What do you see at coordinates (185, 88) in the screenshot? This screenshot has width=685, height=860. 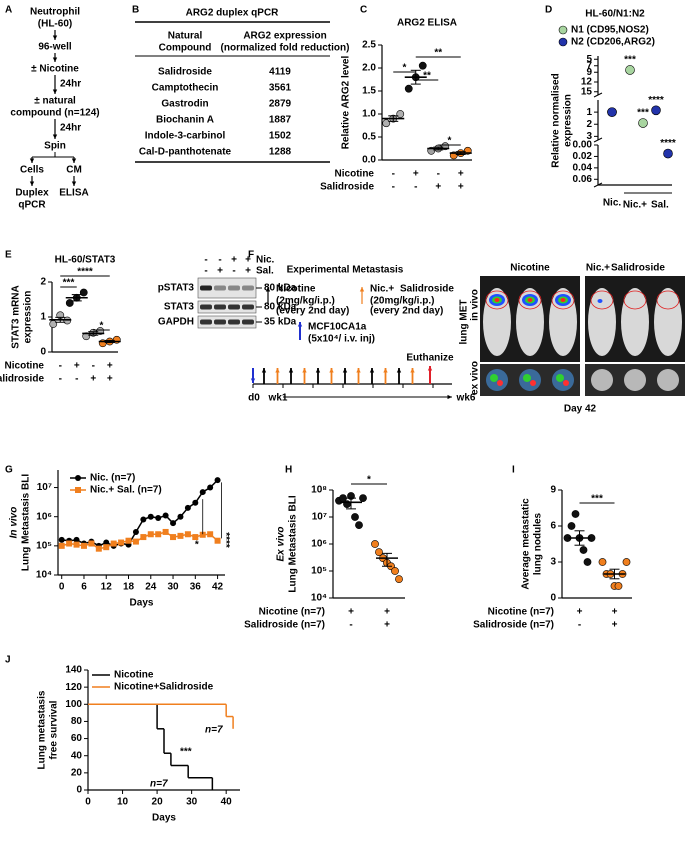 I see `table-cell: Camptothecin` at bounding box center [185, 88].